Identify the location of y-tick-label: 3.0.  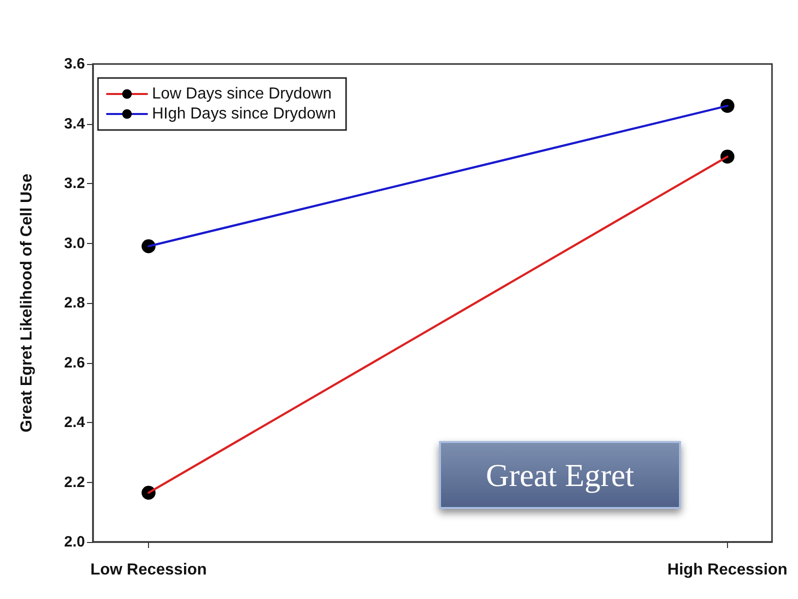
(74, 243).